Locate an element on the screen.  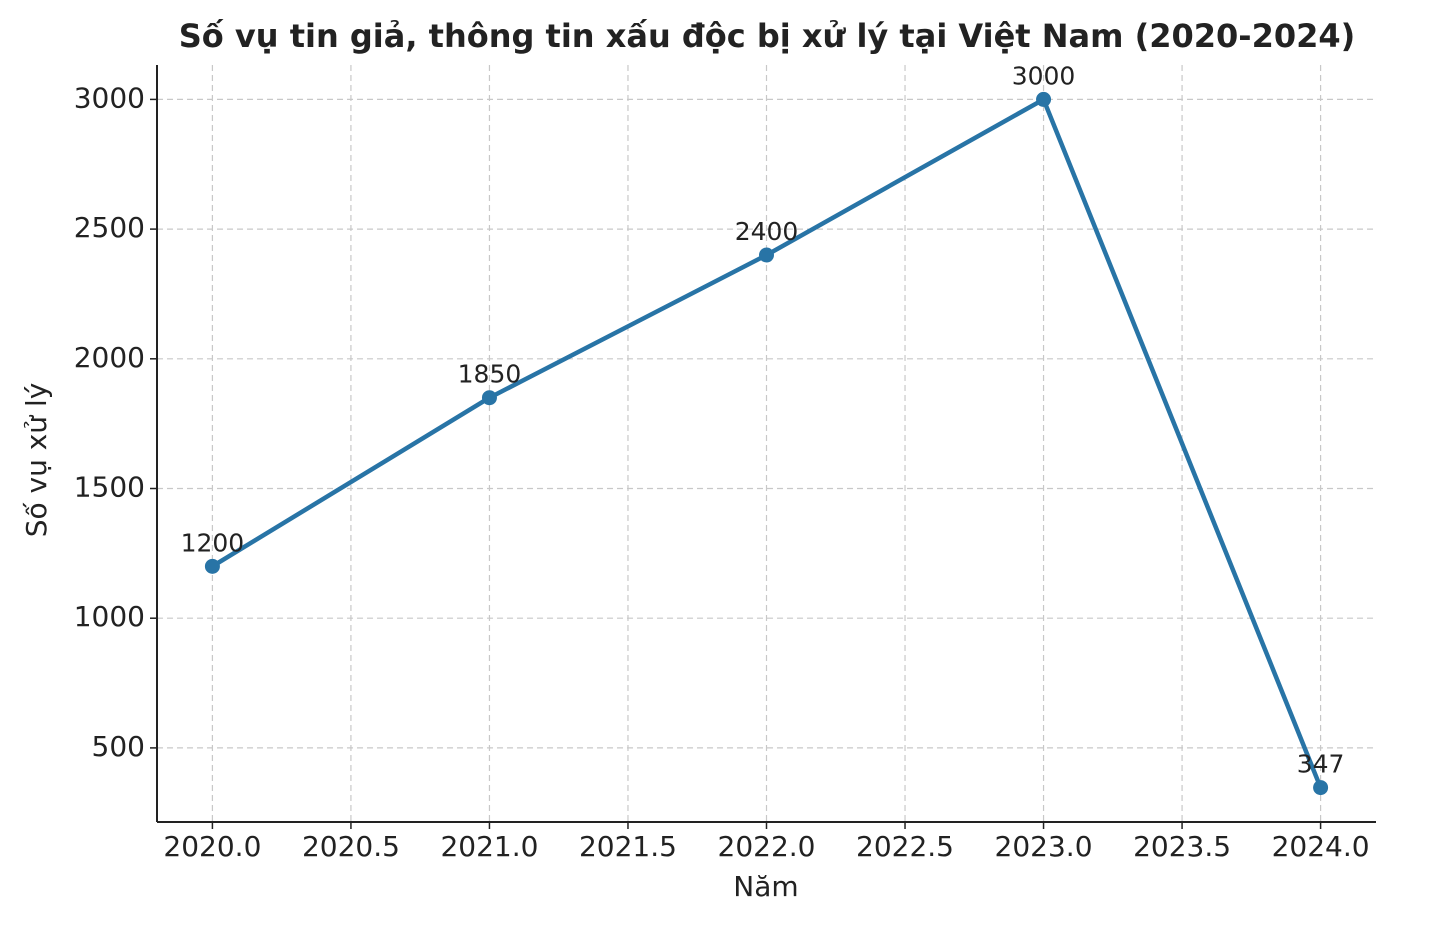
data-label: 1850 is located at coordinates (490, 374).